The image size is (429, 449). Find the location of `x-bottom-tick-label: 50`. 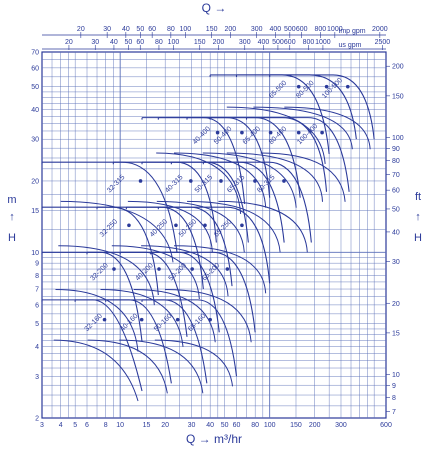

x-bottom-tick-label: 50 is located at coordinates (225, 425).